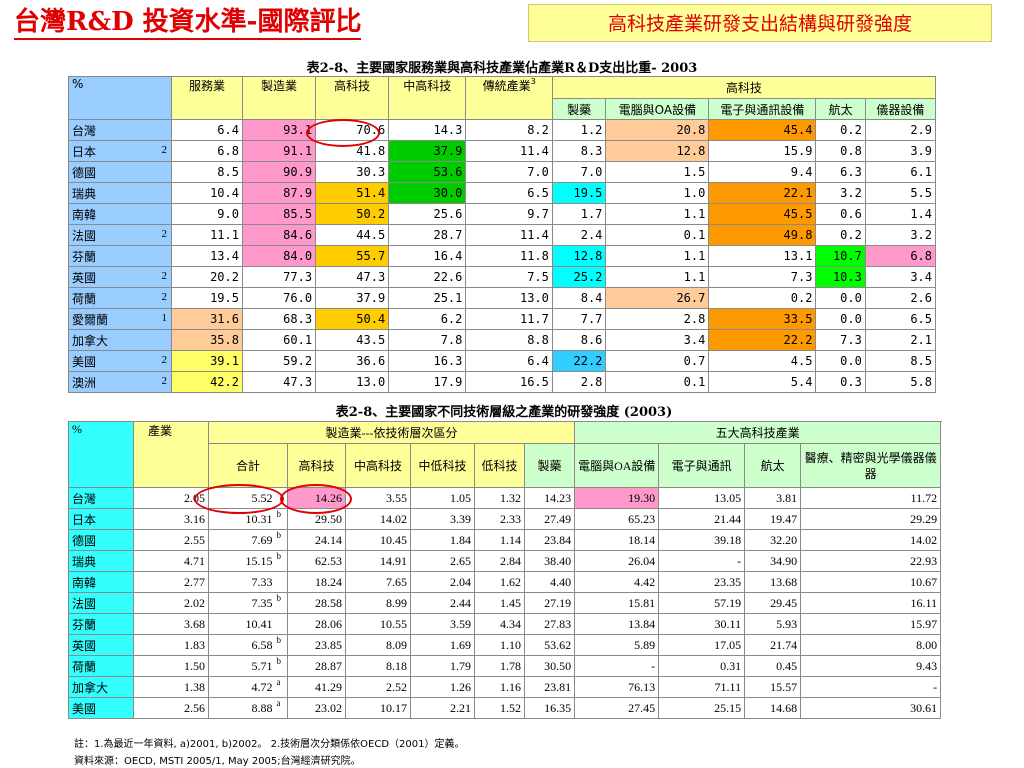  Describe the element at coordinates (702, 624) in the screenshot. I see `table-cell: 30.11` at that location.